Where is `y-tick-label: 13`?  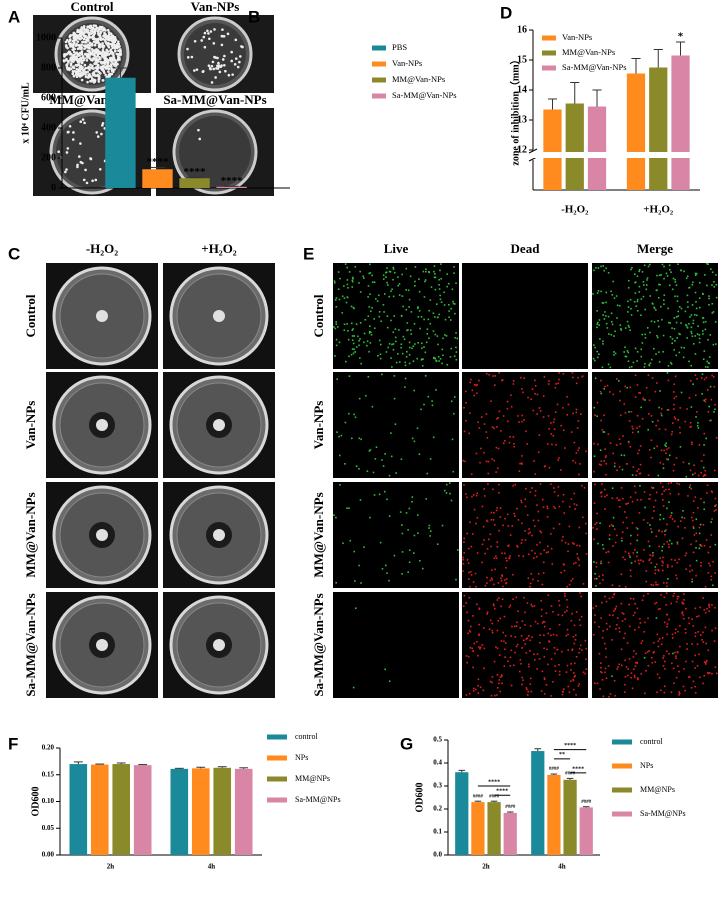
y-tick-label: 13 is located at coordinates (522, 119).